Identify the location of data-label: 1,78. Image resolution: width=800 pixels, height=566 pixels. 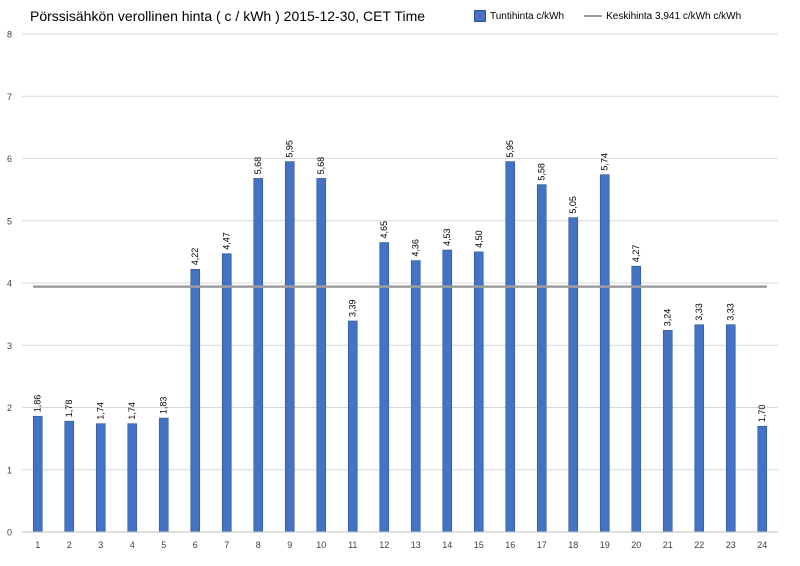
(69, 409).